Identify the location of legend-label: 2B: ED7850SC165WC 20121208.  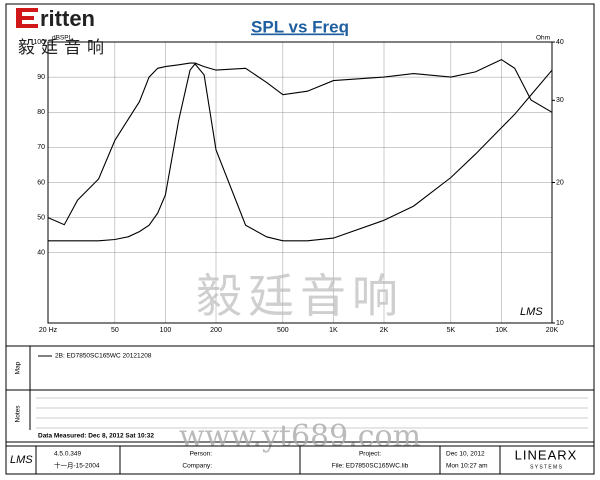
(103, 356).